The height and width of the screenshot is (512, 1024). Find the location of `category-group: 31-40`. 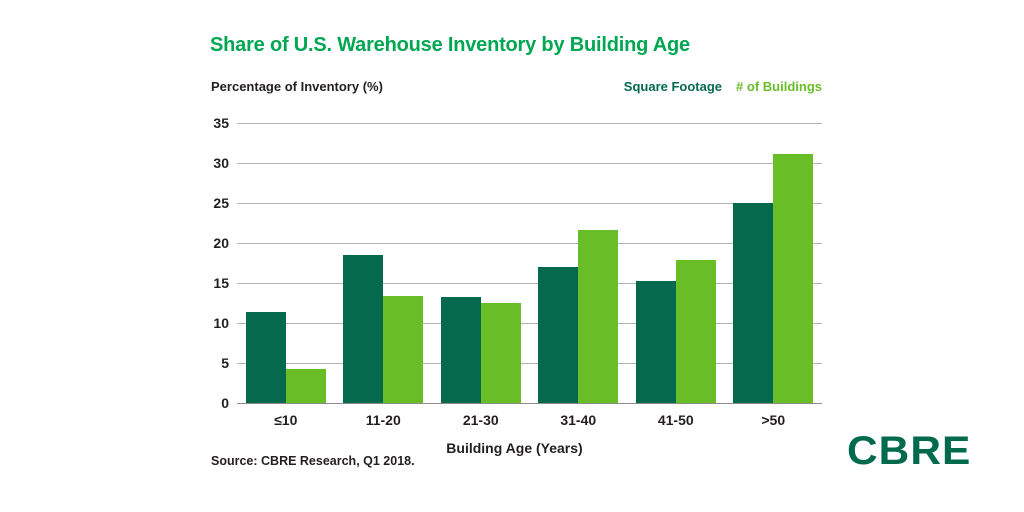

category-group: 31-40 is located at coordinates (579, 275).